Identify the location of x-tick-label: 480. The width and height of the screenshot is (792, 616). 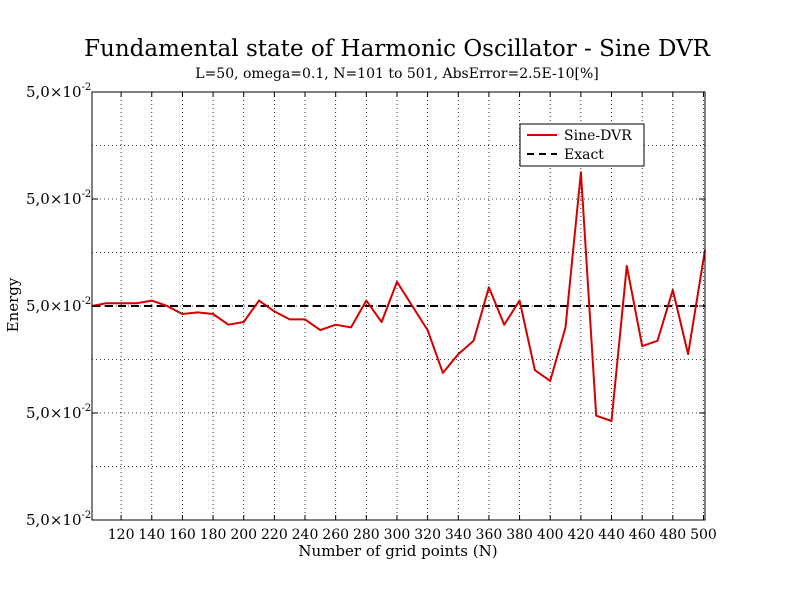
(672, 535).